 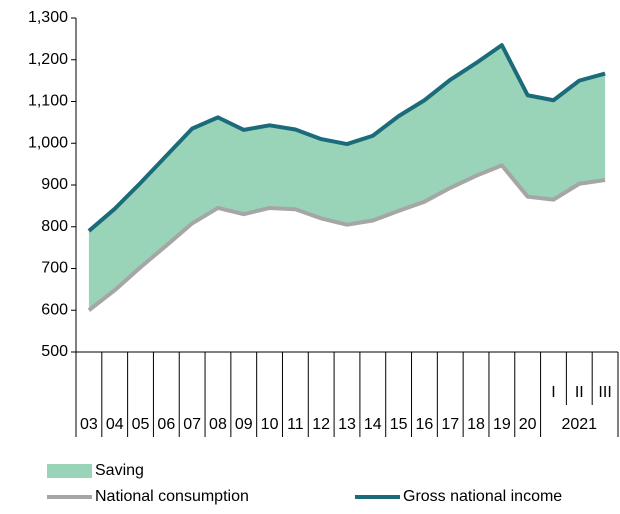 I want to click on y-tick-label: 800, so click(x=54, y=226).